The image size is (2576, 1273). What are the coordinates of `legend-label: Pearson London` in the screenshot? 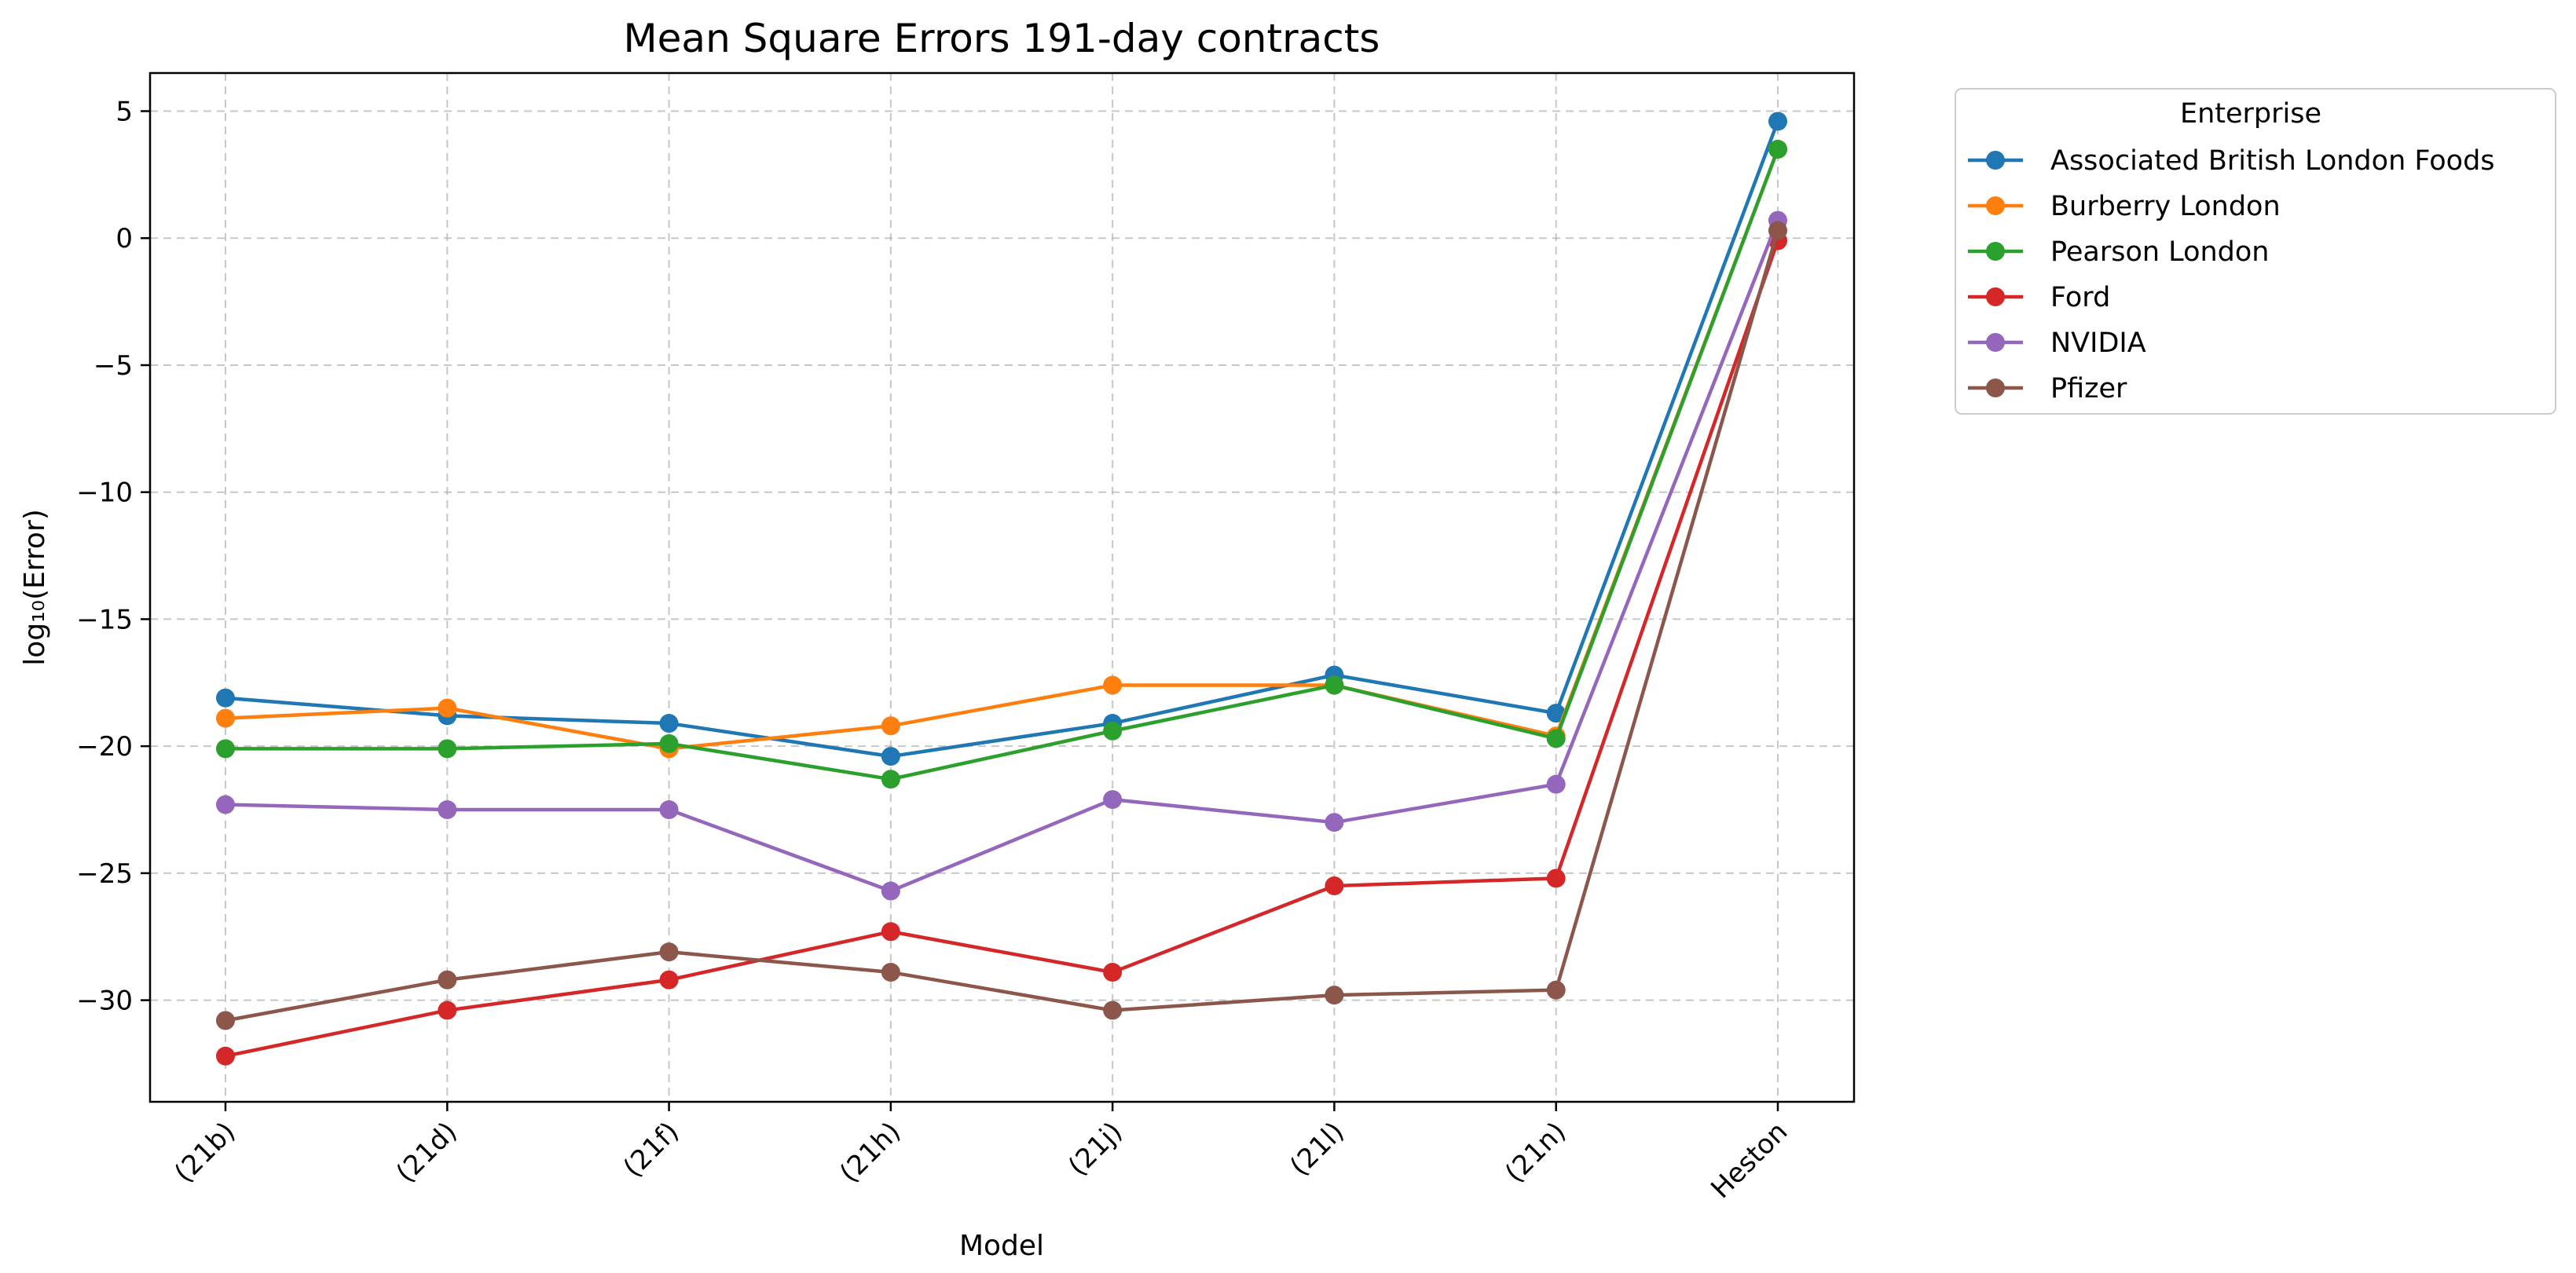 It's located at (2159, 252).